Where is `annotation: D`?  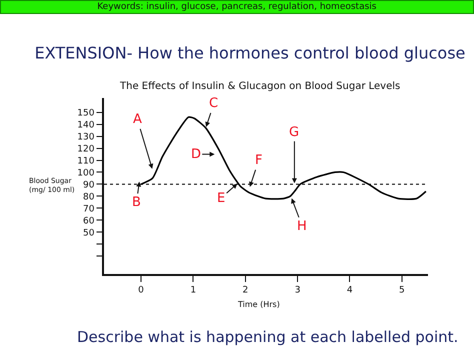 annotation: D is located at coordinates (196, 154).